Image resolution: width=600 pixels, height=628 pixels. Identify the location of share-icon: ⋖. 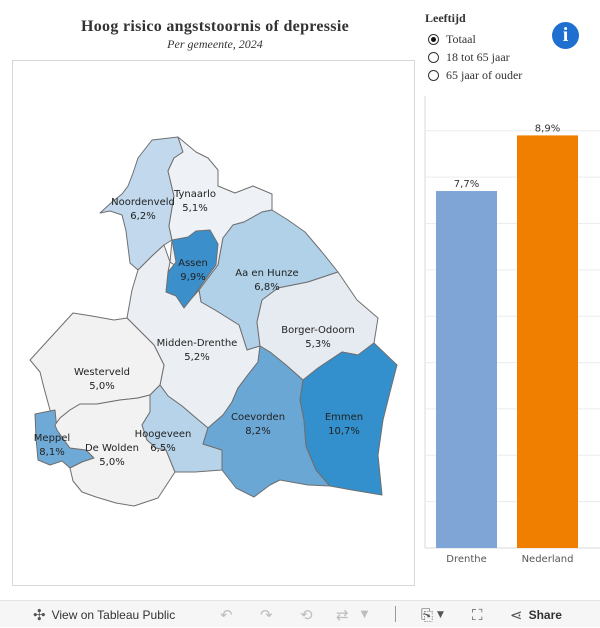
(516, 614).